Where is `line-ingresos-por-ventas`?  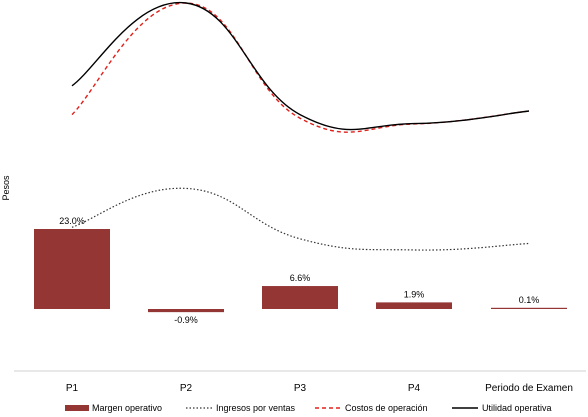
line-ingresos-por-ventas is located at coordinates (300, 219).